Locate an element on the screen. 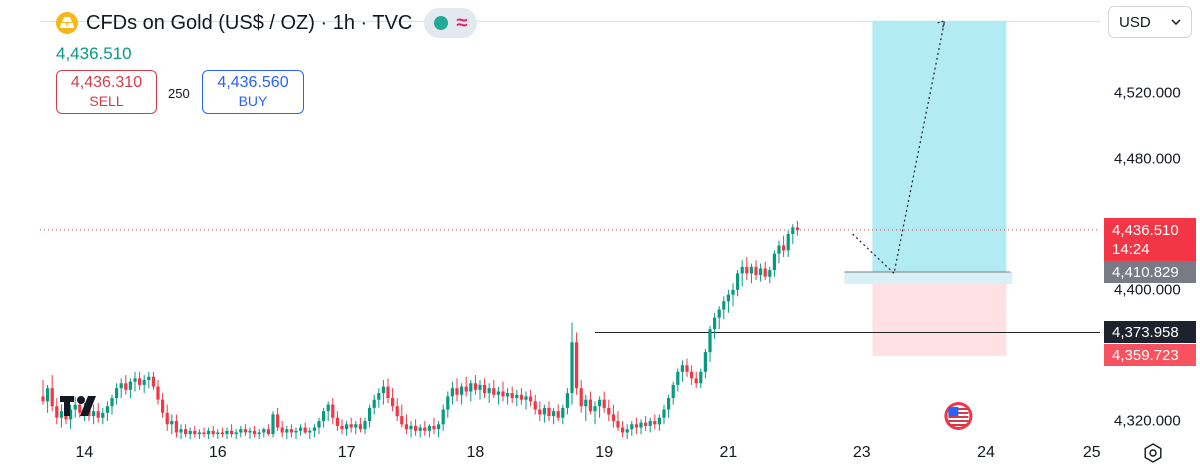 The image size is (1200, 465). x-tick-label: 18 is located at coordinates (475, 452).